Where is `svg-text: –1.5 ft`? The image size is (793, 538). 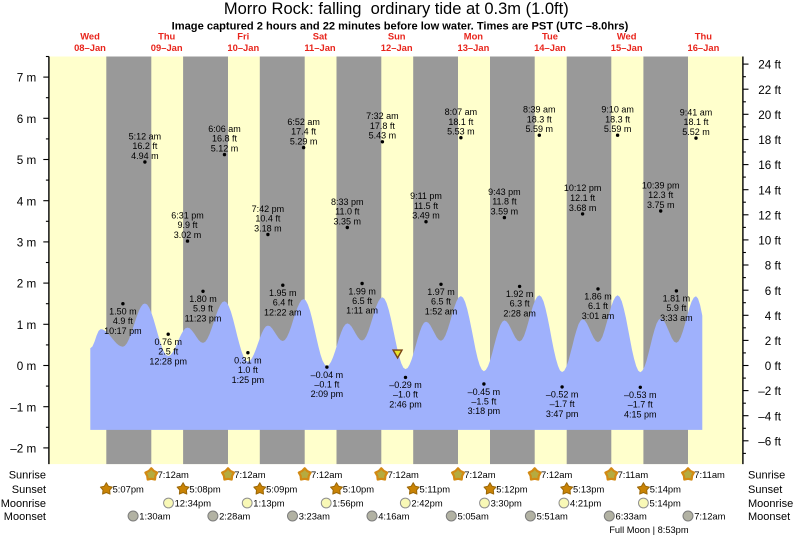 svg-text: –1.5 ft is located at coordinates (484, 401).